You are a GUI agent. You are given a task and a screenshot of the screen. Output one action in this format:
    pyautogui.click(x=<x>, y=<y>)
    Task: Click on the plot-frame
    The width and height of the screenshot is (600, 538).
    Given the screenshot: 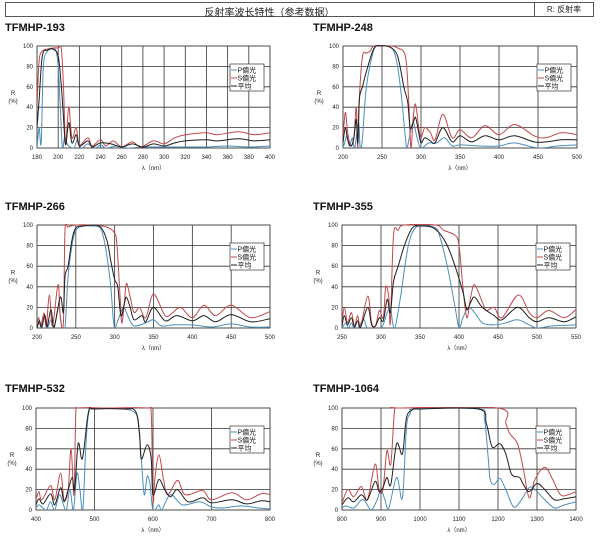 What is the action you would take?
    pyautogui.click(x=460, y=97)
    